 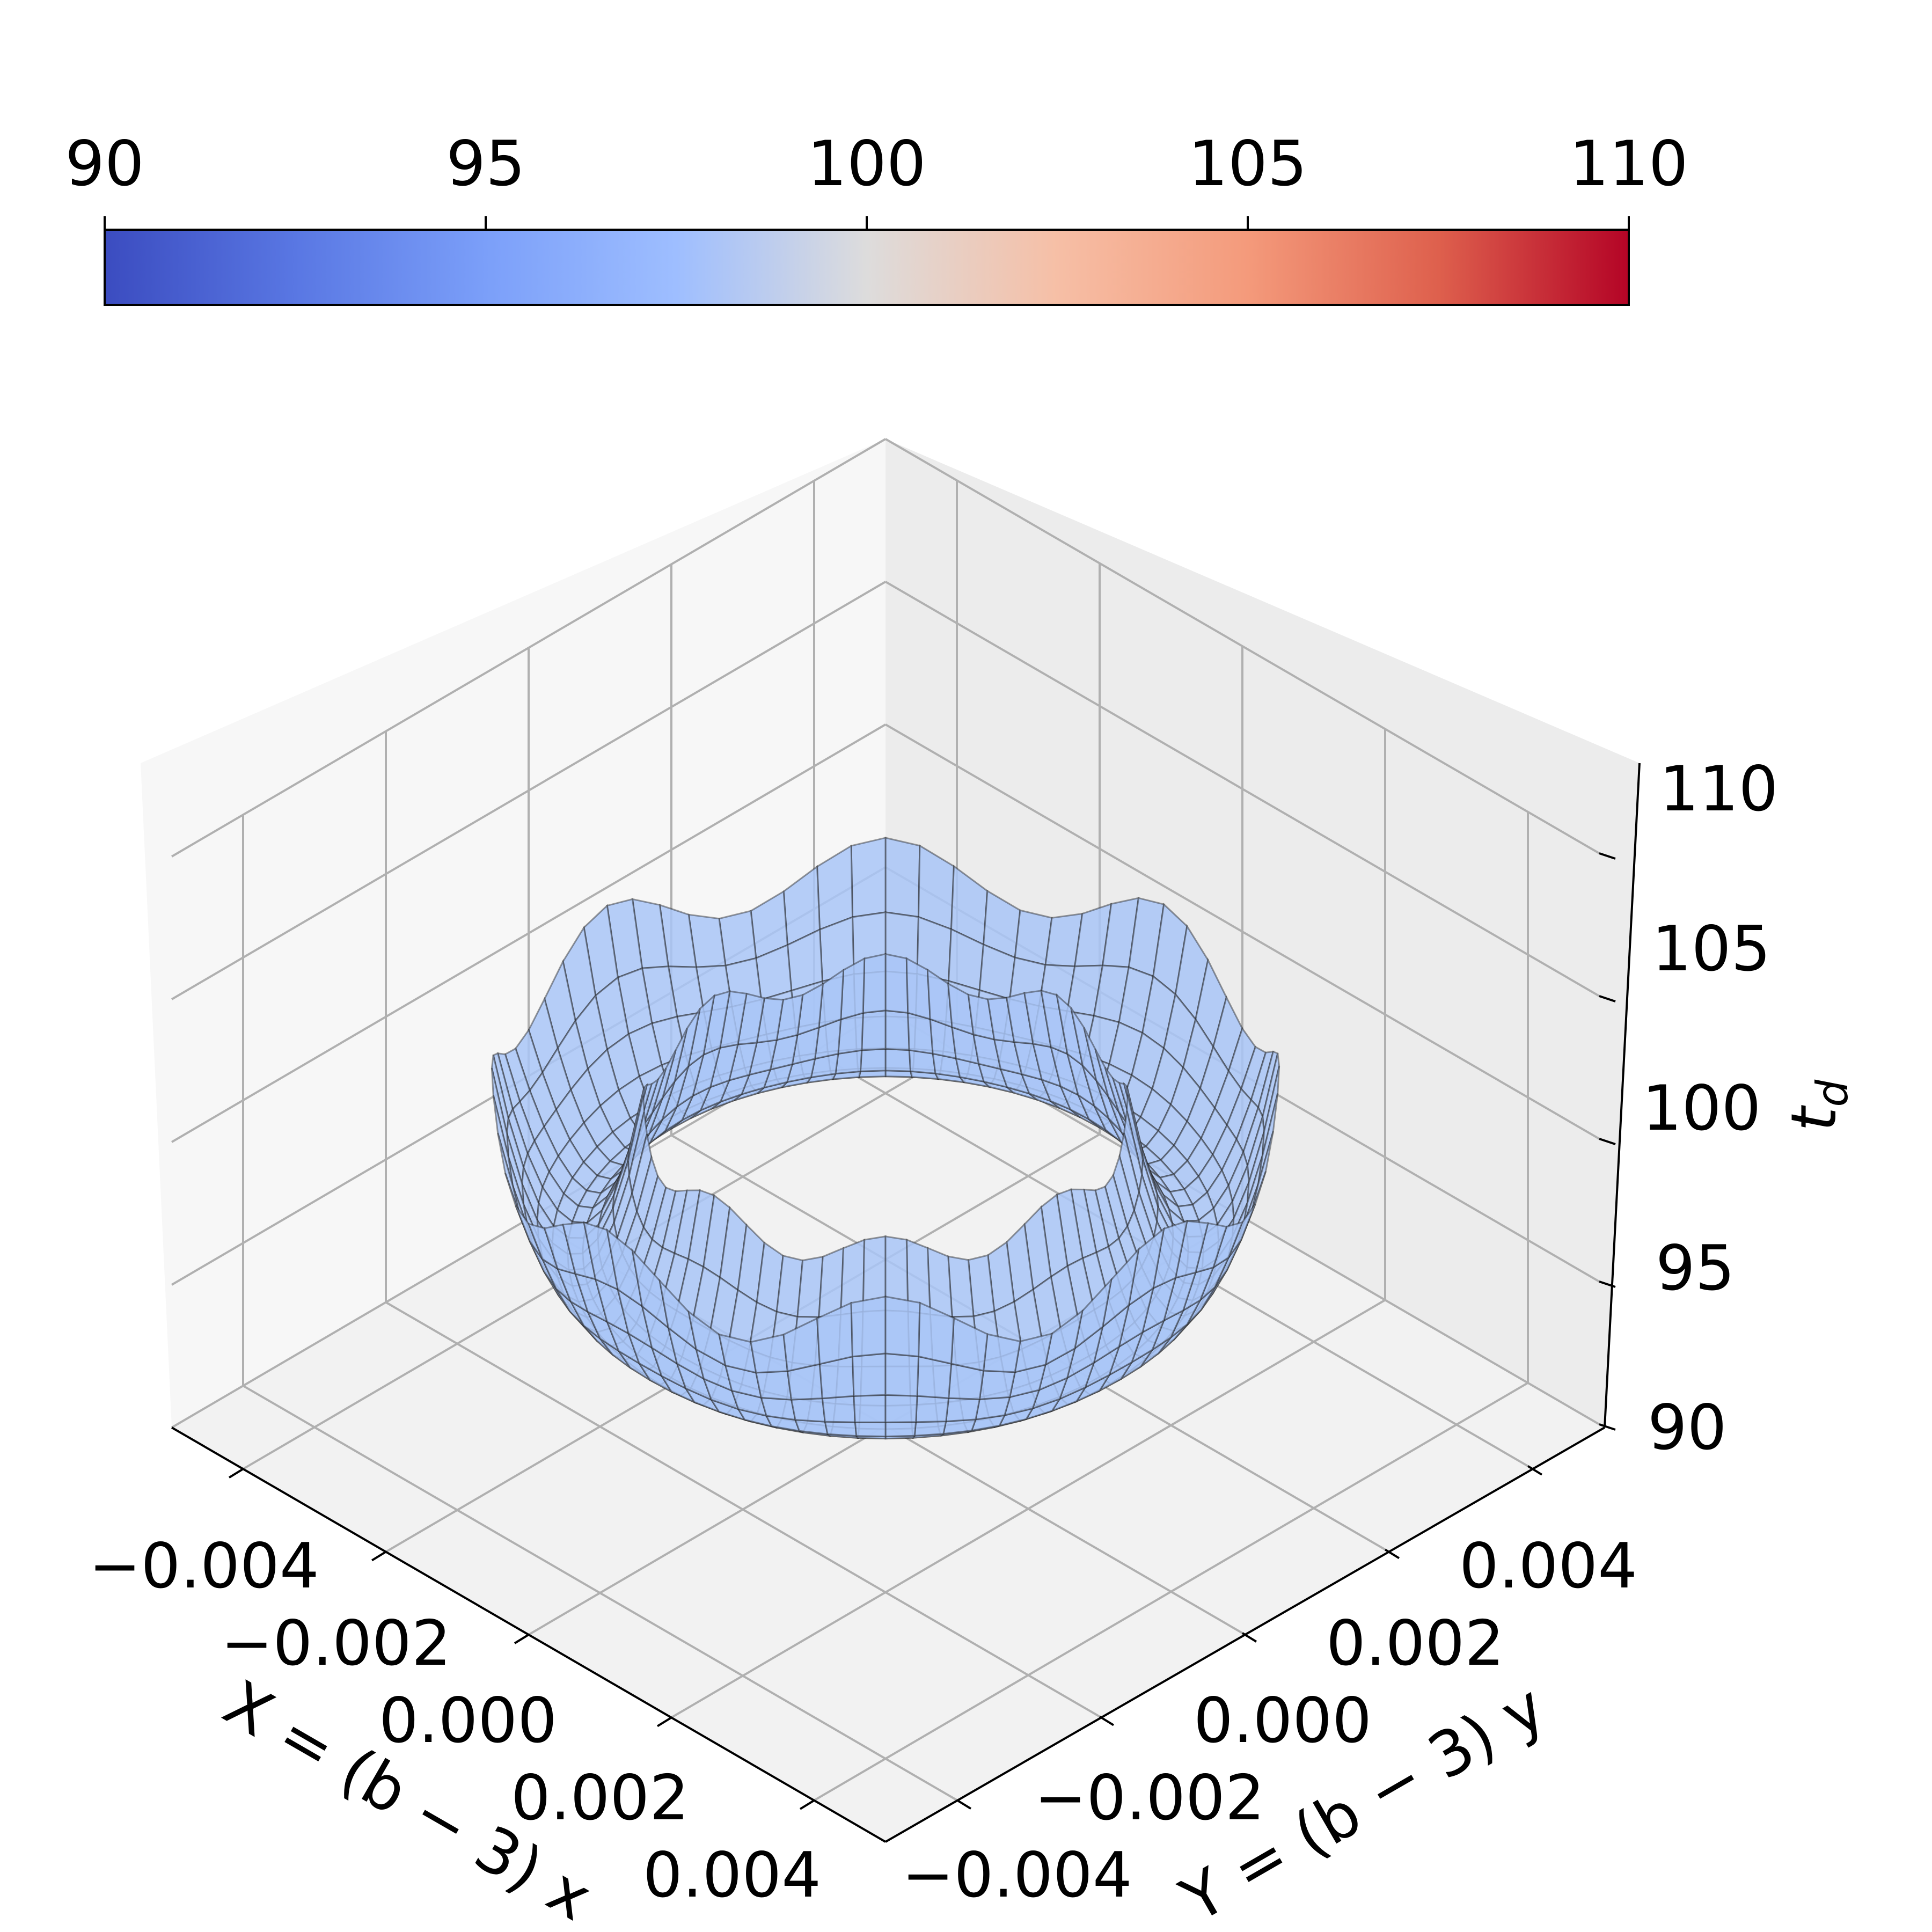 I want to click on colorbar-tick-label: 90, so click(x=104, y=164).